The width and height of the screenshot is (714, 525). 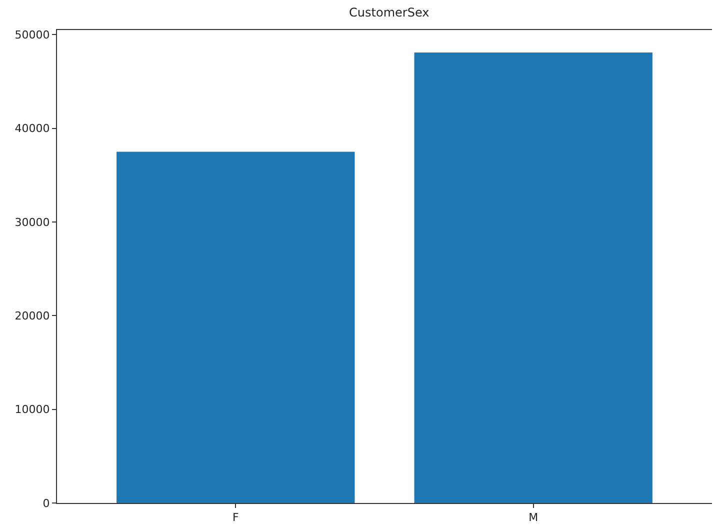 What do you see at coordinates (533, 517) in the screenshot?
I see `x-tick-label: M` at bounding box center [533, 517].